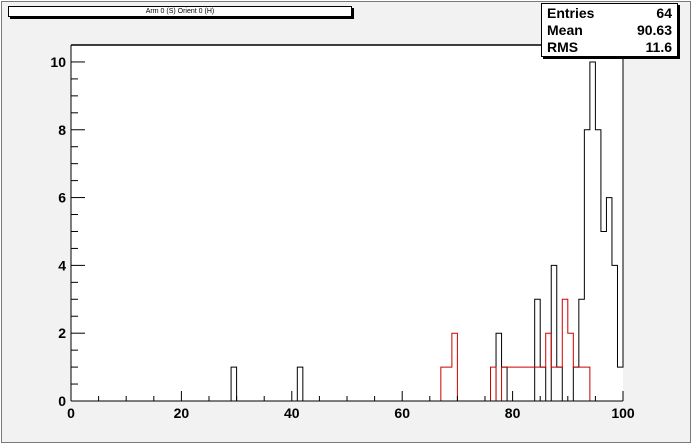  I want to click on x-tick-label: 80, so click(513, 413).